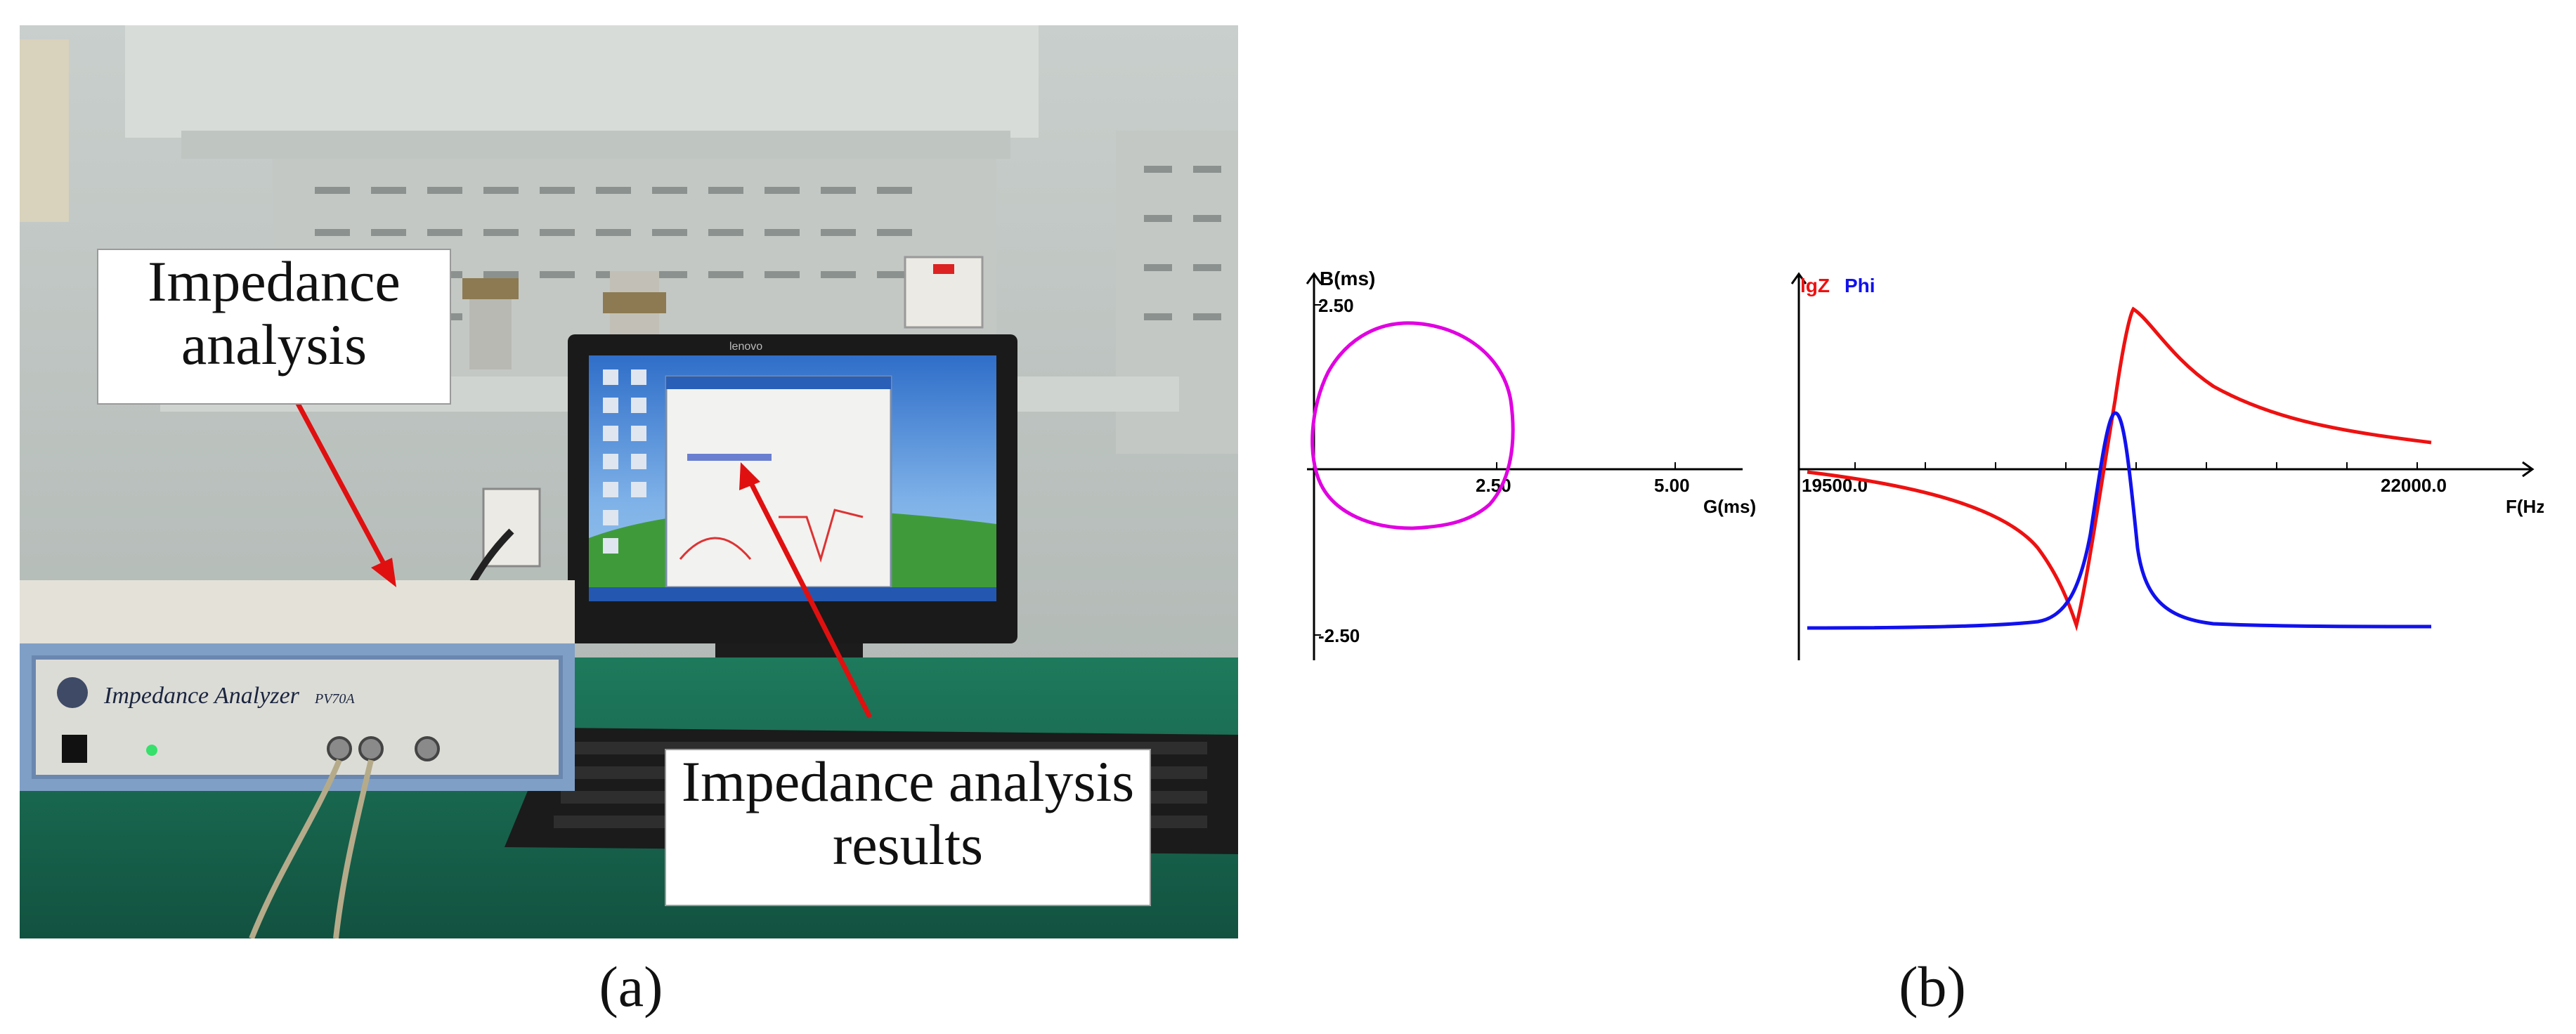 This screenshot has height=1034, width=2576. What do you see at coordinates (74, 749) in the screenshot?
I see `power-switch` at bounding box center [74, 749].